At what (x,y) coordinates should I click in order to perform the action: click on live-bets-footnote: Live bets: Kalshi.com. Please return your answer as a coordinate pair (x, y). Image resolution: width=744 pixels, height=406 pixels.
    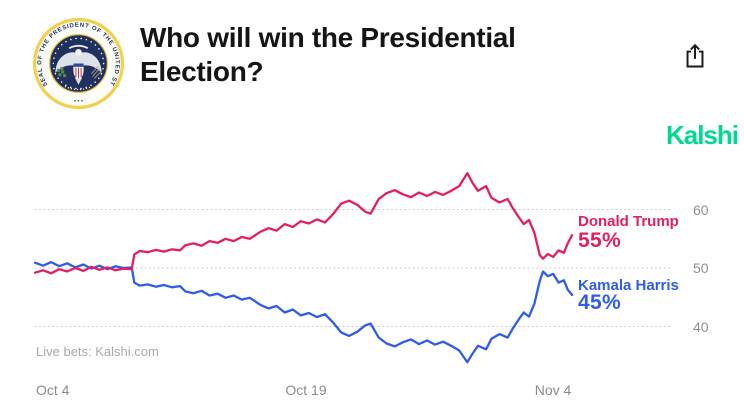
    Looking at the image, I should click on (97, 351).